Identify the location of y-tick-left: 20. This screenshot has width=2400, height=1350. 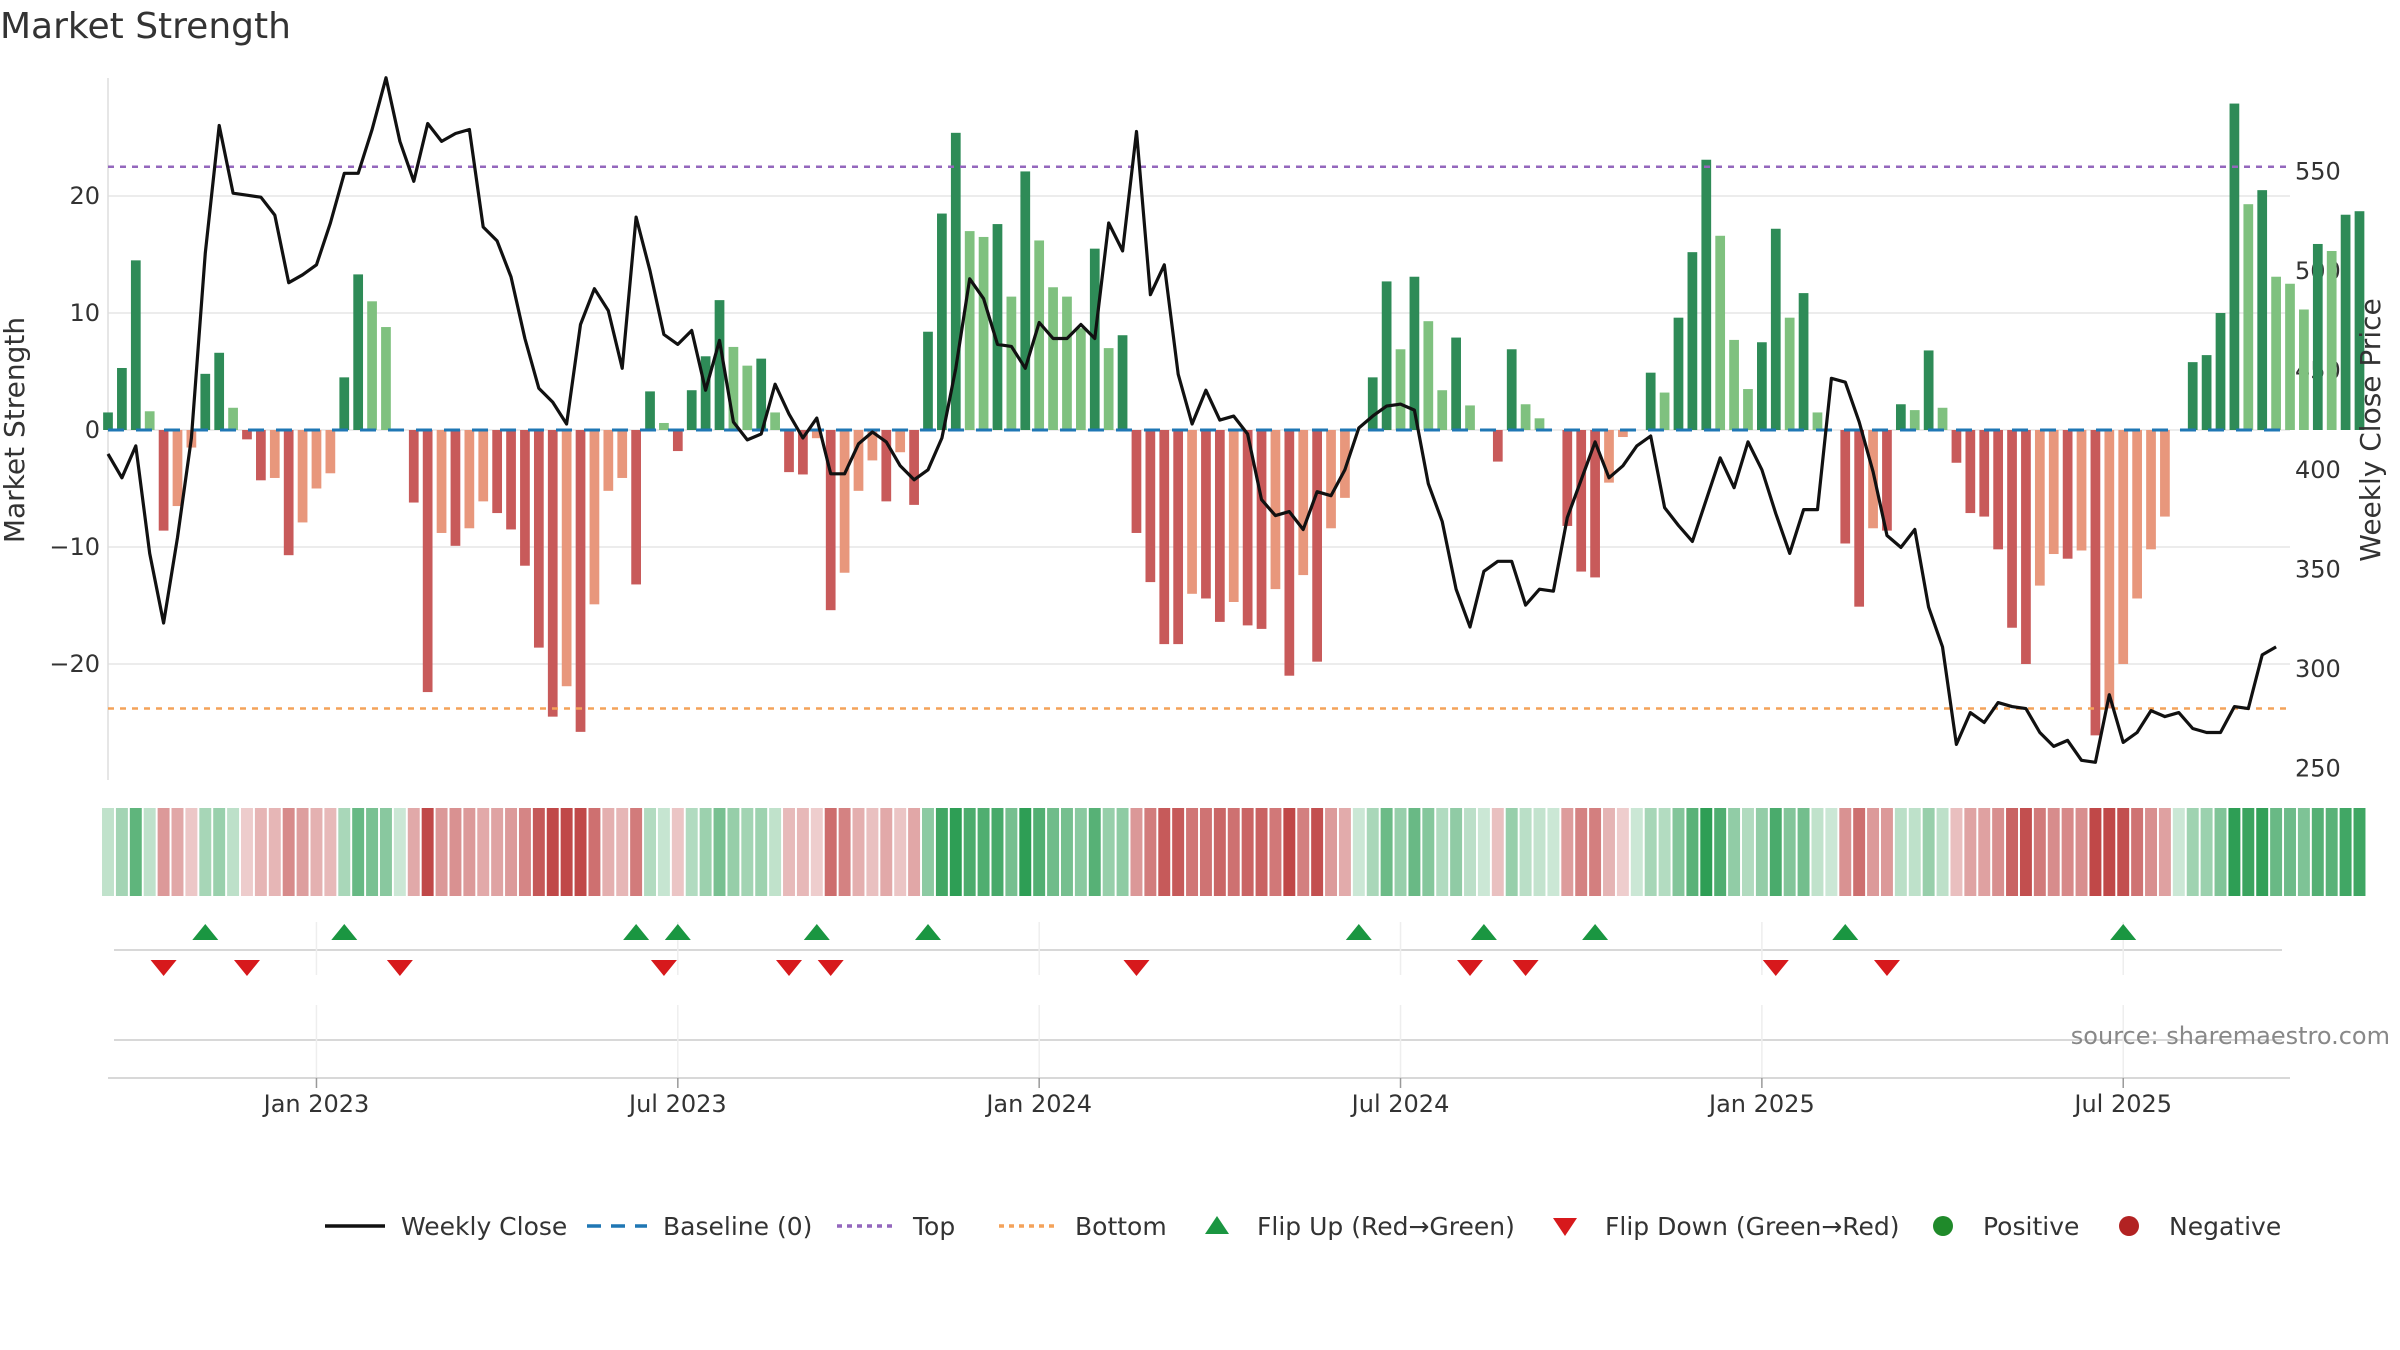
(84, 196).